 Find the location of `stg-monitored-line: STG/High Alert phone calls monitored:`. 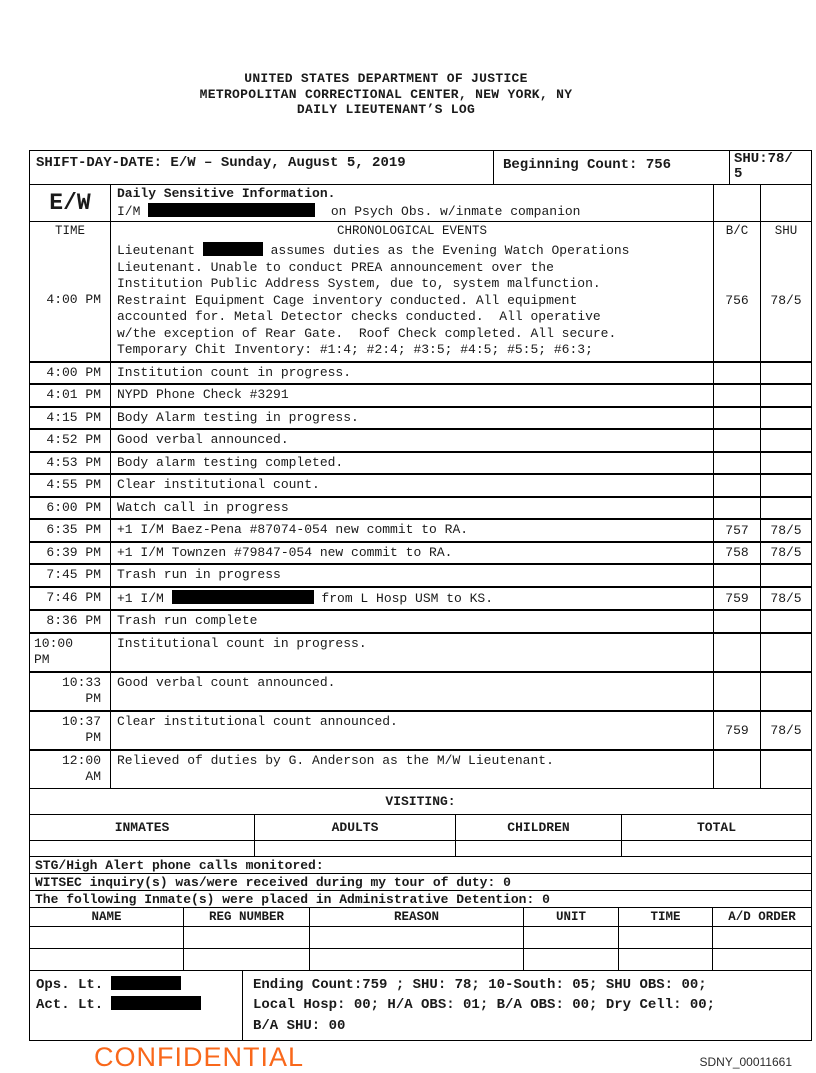

stg-monitored-line: STG/High Alert phone calls monitored: is located at coordinates (420, 864).